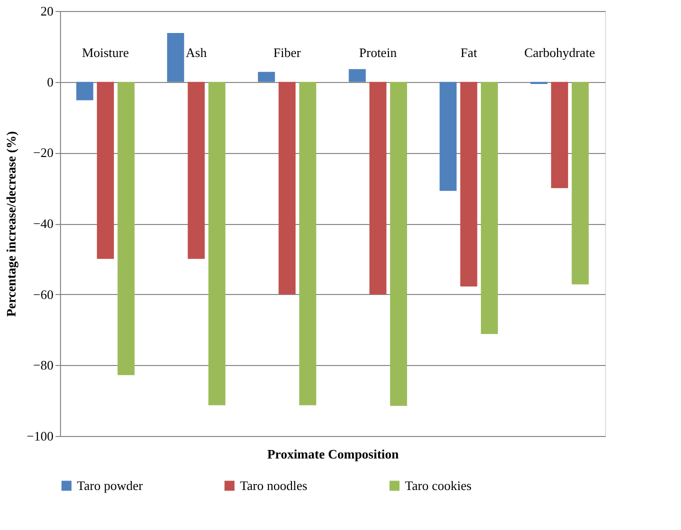  Describe the element at coordinates (43, 365) in the screenshot. I see `y-tick-label: −80` at that location.